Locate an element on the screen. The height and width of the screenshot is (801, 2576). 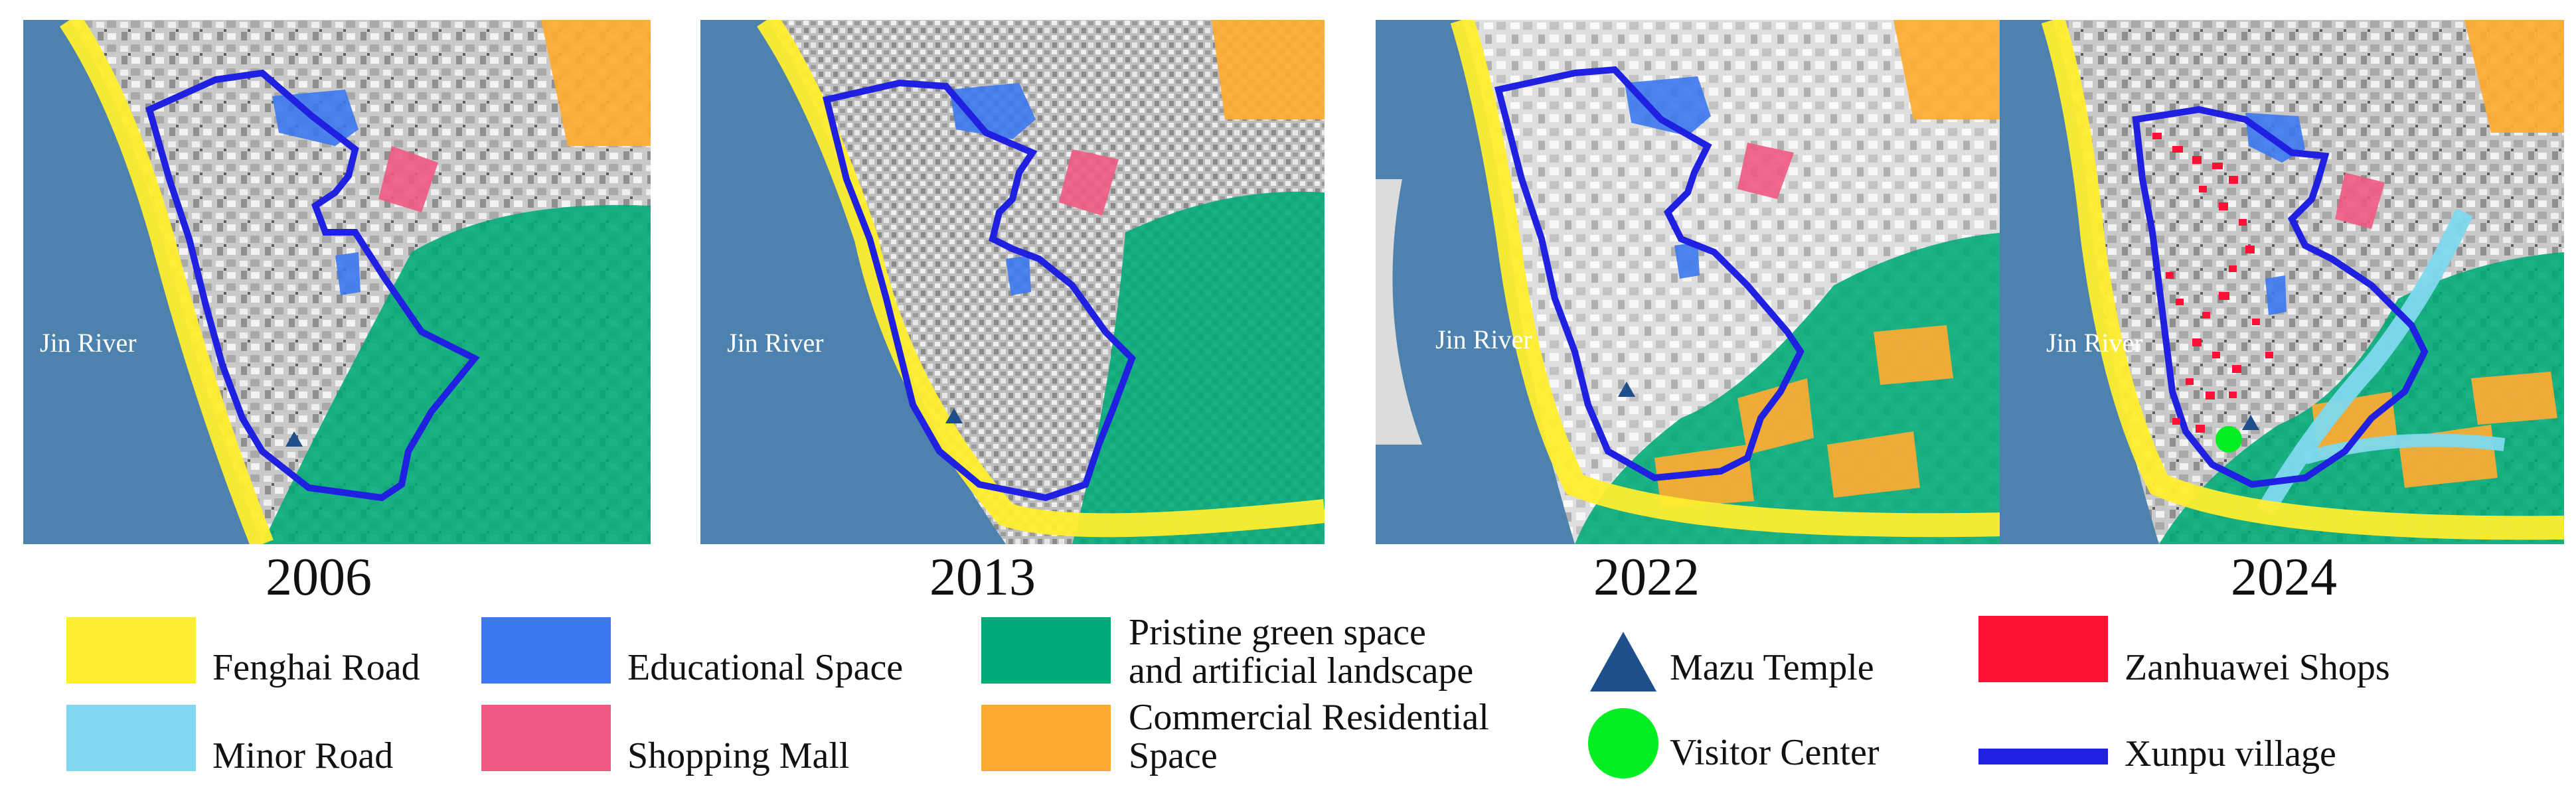
year-label-2013: 2013 is located at coordinates (982, 577).